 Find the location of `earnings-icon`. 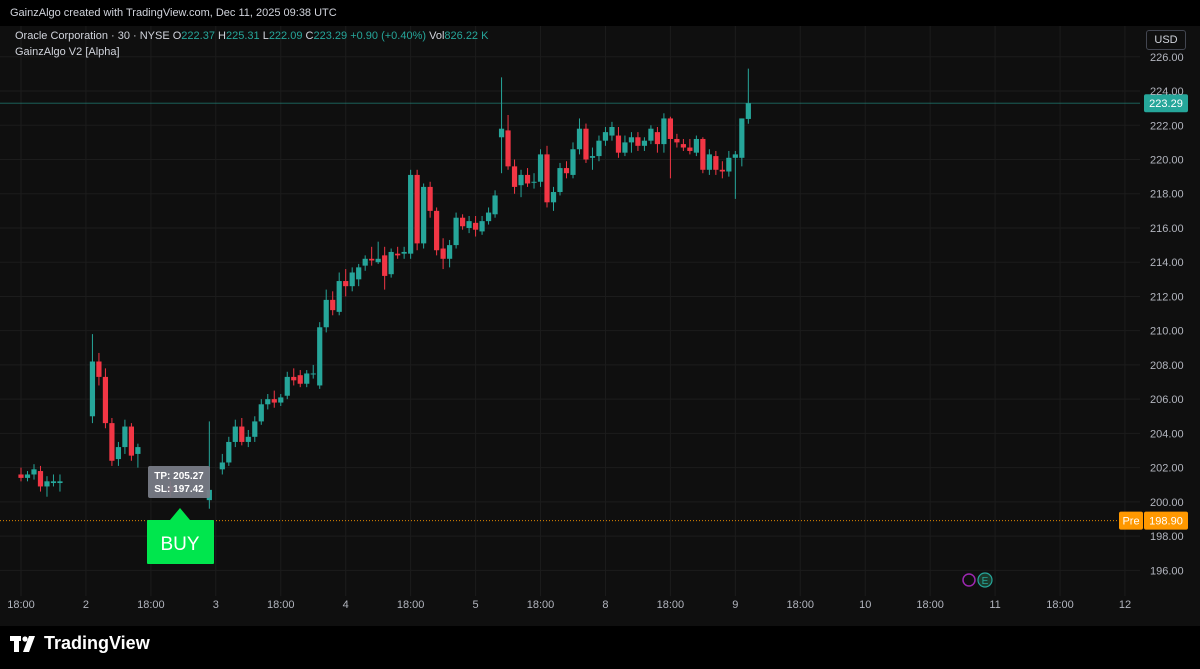

earnings-icon is located at coordinates (985, 580).